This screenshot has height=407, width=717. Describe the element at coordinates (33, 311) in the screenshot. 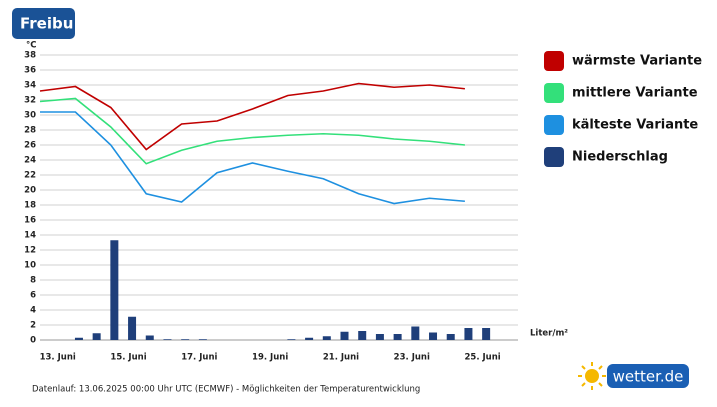

I see `y-tick-label: 4` at that location.